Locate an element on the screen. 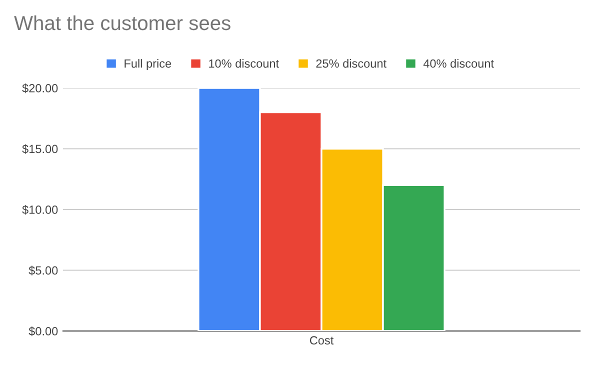 The width and height of the screenshot is (600, 371). y-tick-label: $15.00 is located at coordinates (40, 149).